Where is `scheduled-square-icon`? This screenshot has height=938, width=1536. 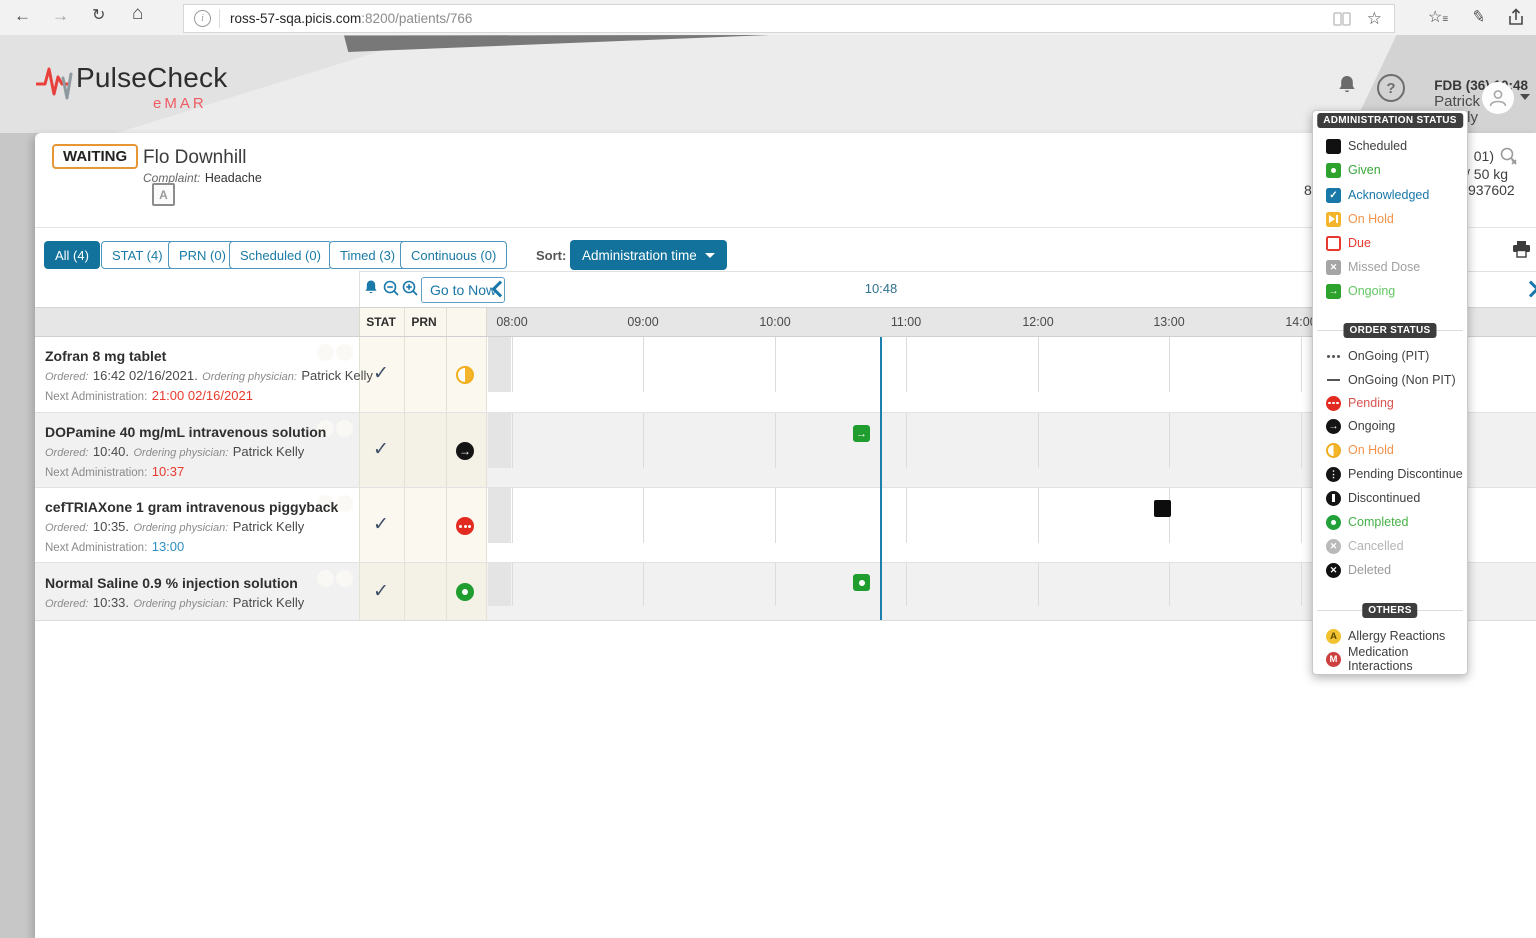 scheduled-square-icon is located at coordinates (1333, 146).